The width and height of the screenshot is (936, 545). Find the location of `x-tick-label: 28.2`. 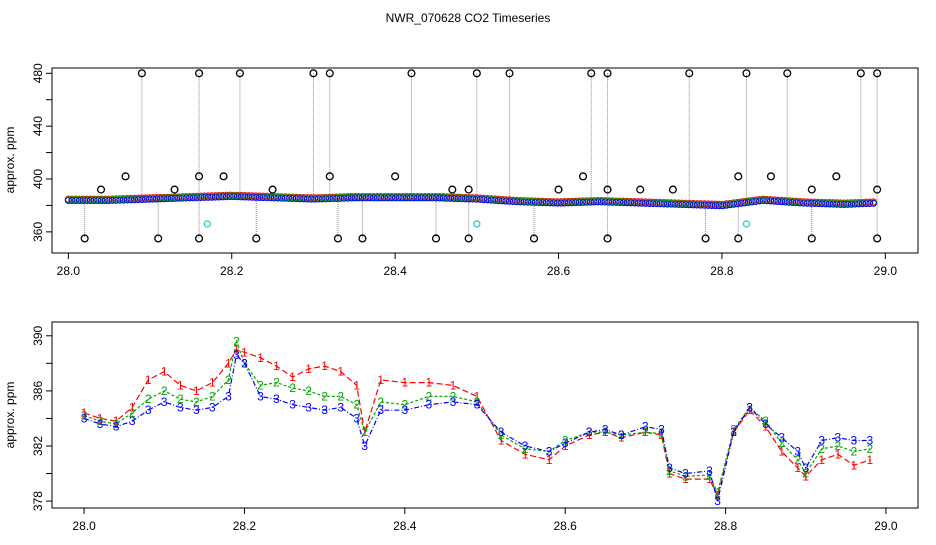

x-tick-label: 28.2 is located at coordinates (232, 271).